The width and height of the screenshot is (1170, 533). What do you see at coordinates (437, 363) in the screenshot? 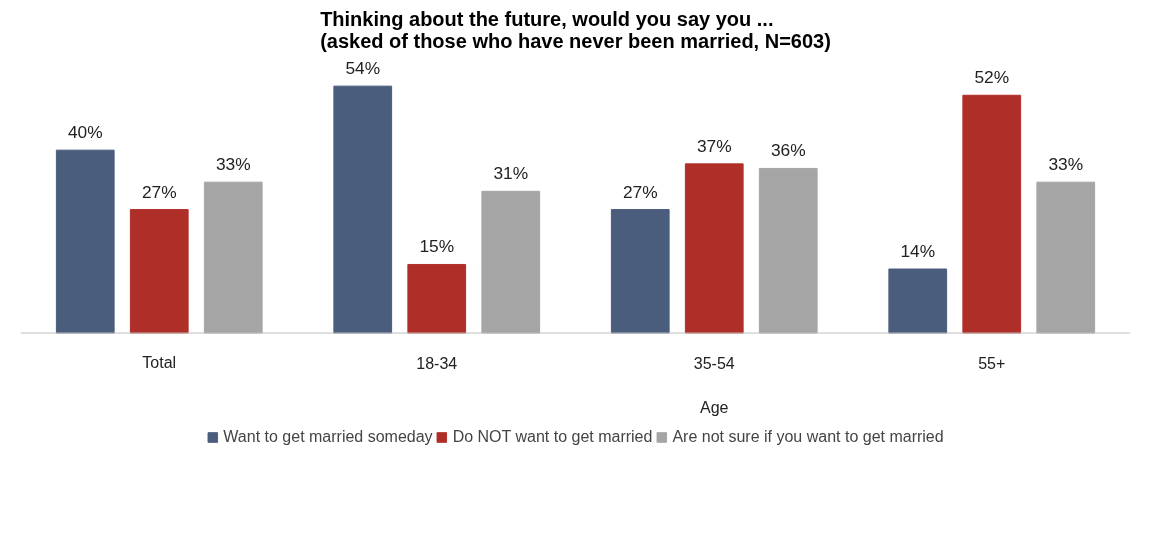
I see `x-tick-label: 18-34` at bounding box center [437, 363].